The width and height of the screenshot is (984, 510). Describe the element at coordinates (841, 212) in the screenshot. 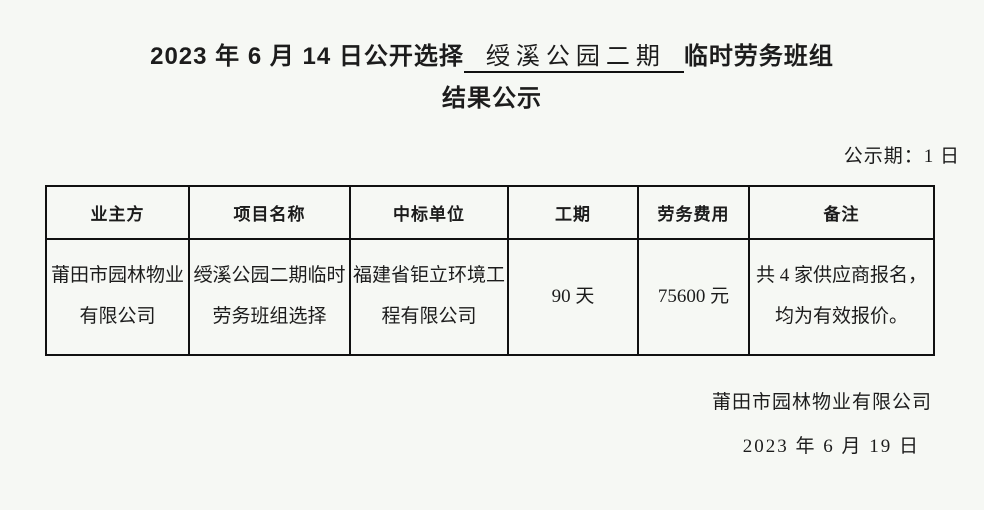

I see `header-remarks: 备注` at that location.